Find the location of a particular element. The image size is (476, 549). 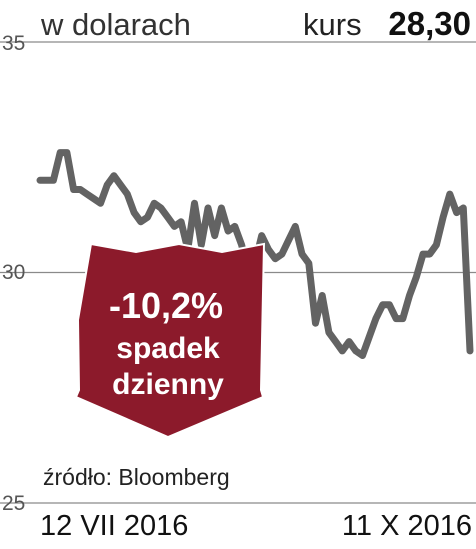

x-label-end: 11 X 2016 is located at coordinates (407, 526).